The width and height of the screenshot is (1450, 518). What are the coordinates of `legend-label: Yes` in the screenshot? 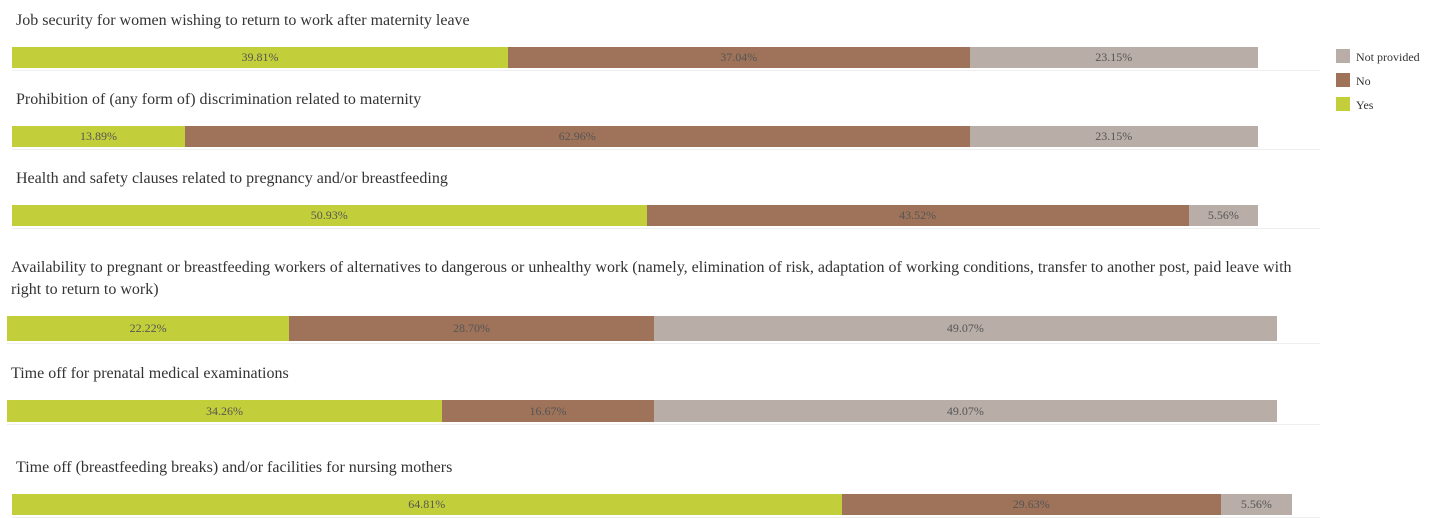 It's located at (1365, 105).